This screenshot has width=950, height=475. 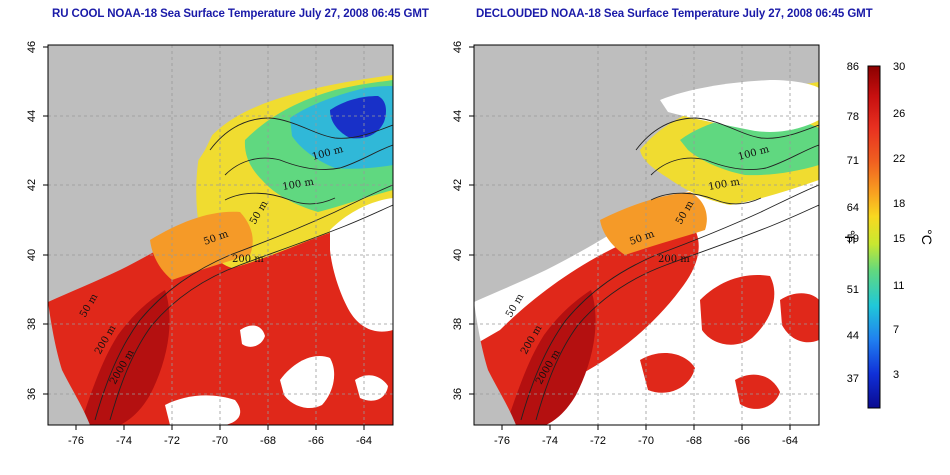 What do you see at coordinates (853, 67) in the screenshot?
I see `fahrenheit-tick: 86` at bounding box center [853, 67].